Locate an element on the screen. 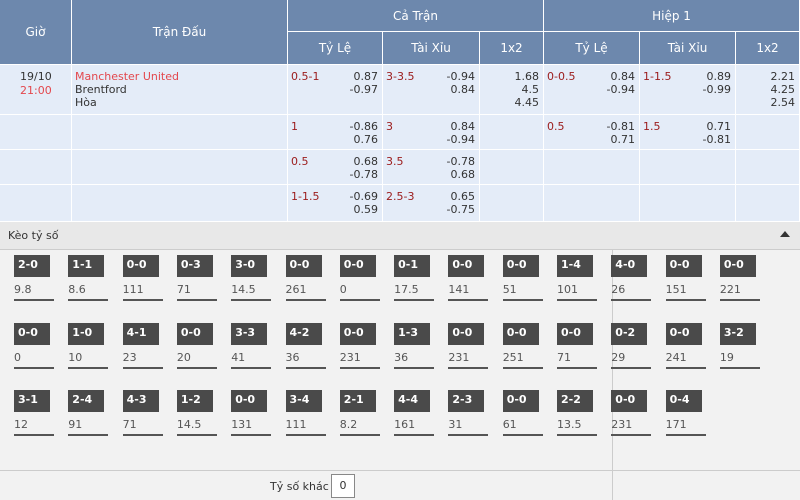 The height and width of the screenshot is (500, 800). score-item: 2-1 8.2 is located at coordinates (361, 414).